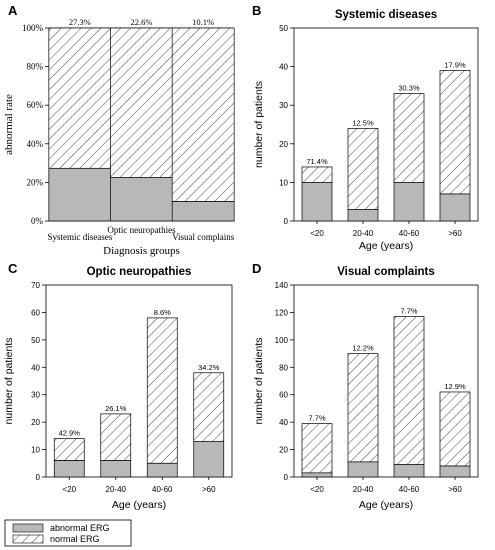 The height and width of the screenshot is (550, 495). Describe the element at coordinates (37, 221) in the screenshot. I see `y-tick-label: 0%` at that location.